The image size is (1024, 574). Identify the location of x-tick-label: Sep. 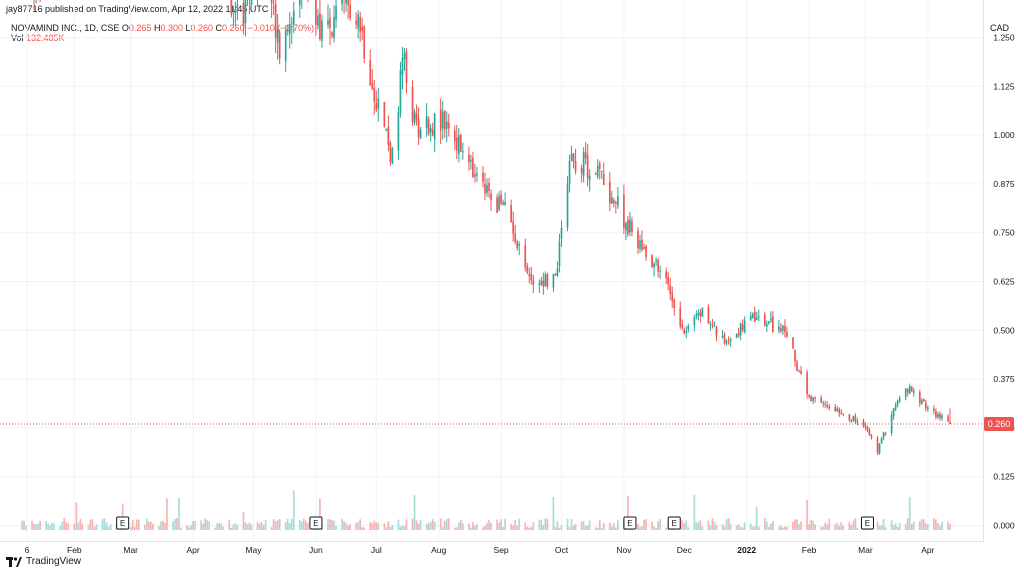
(501, 550).